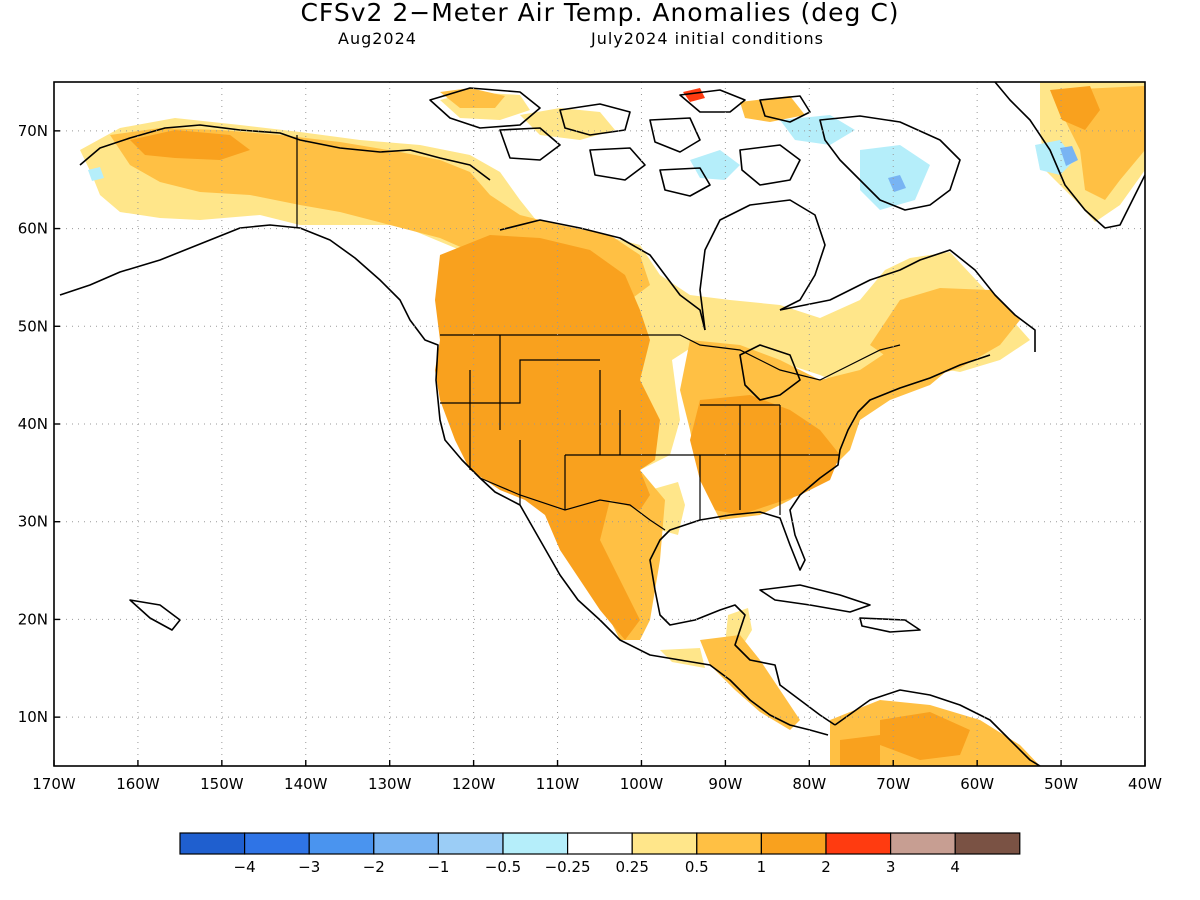 The width and height of the screenshot is (1200, 900). Describe the element at coordinates (977, 784) in the screenshot. I see `lon-tick-label: 60W` at that location.